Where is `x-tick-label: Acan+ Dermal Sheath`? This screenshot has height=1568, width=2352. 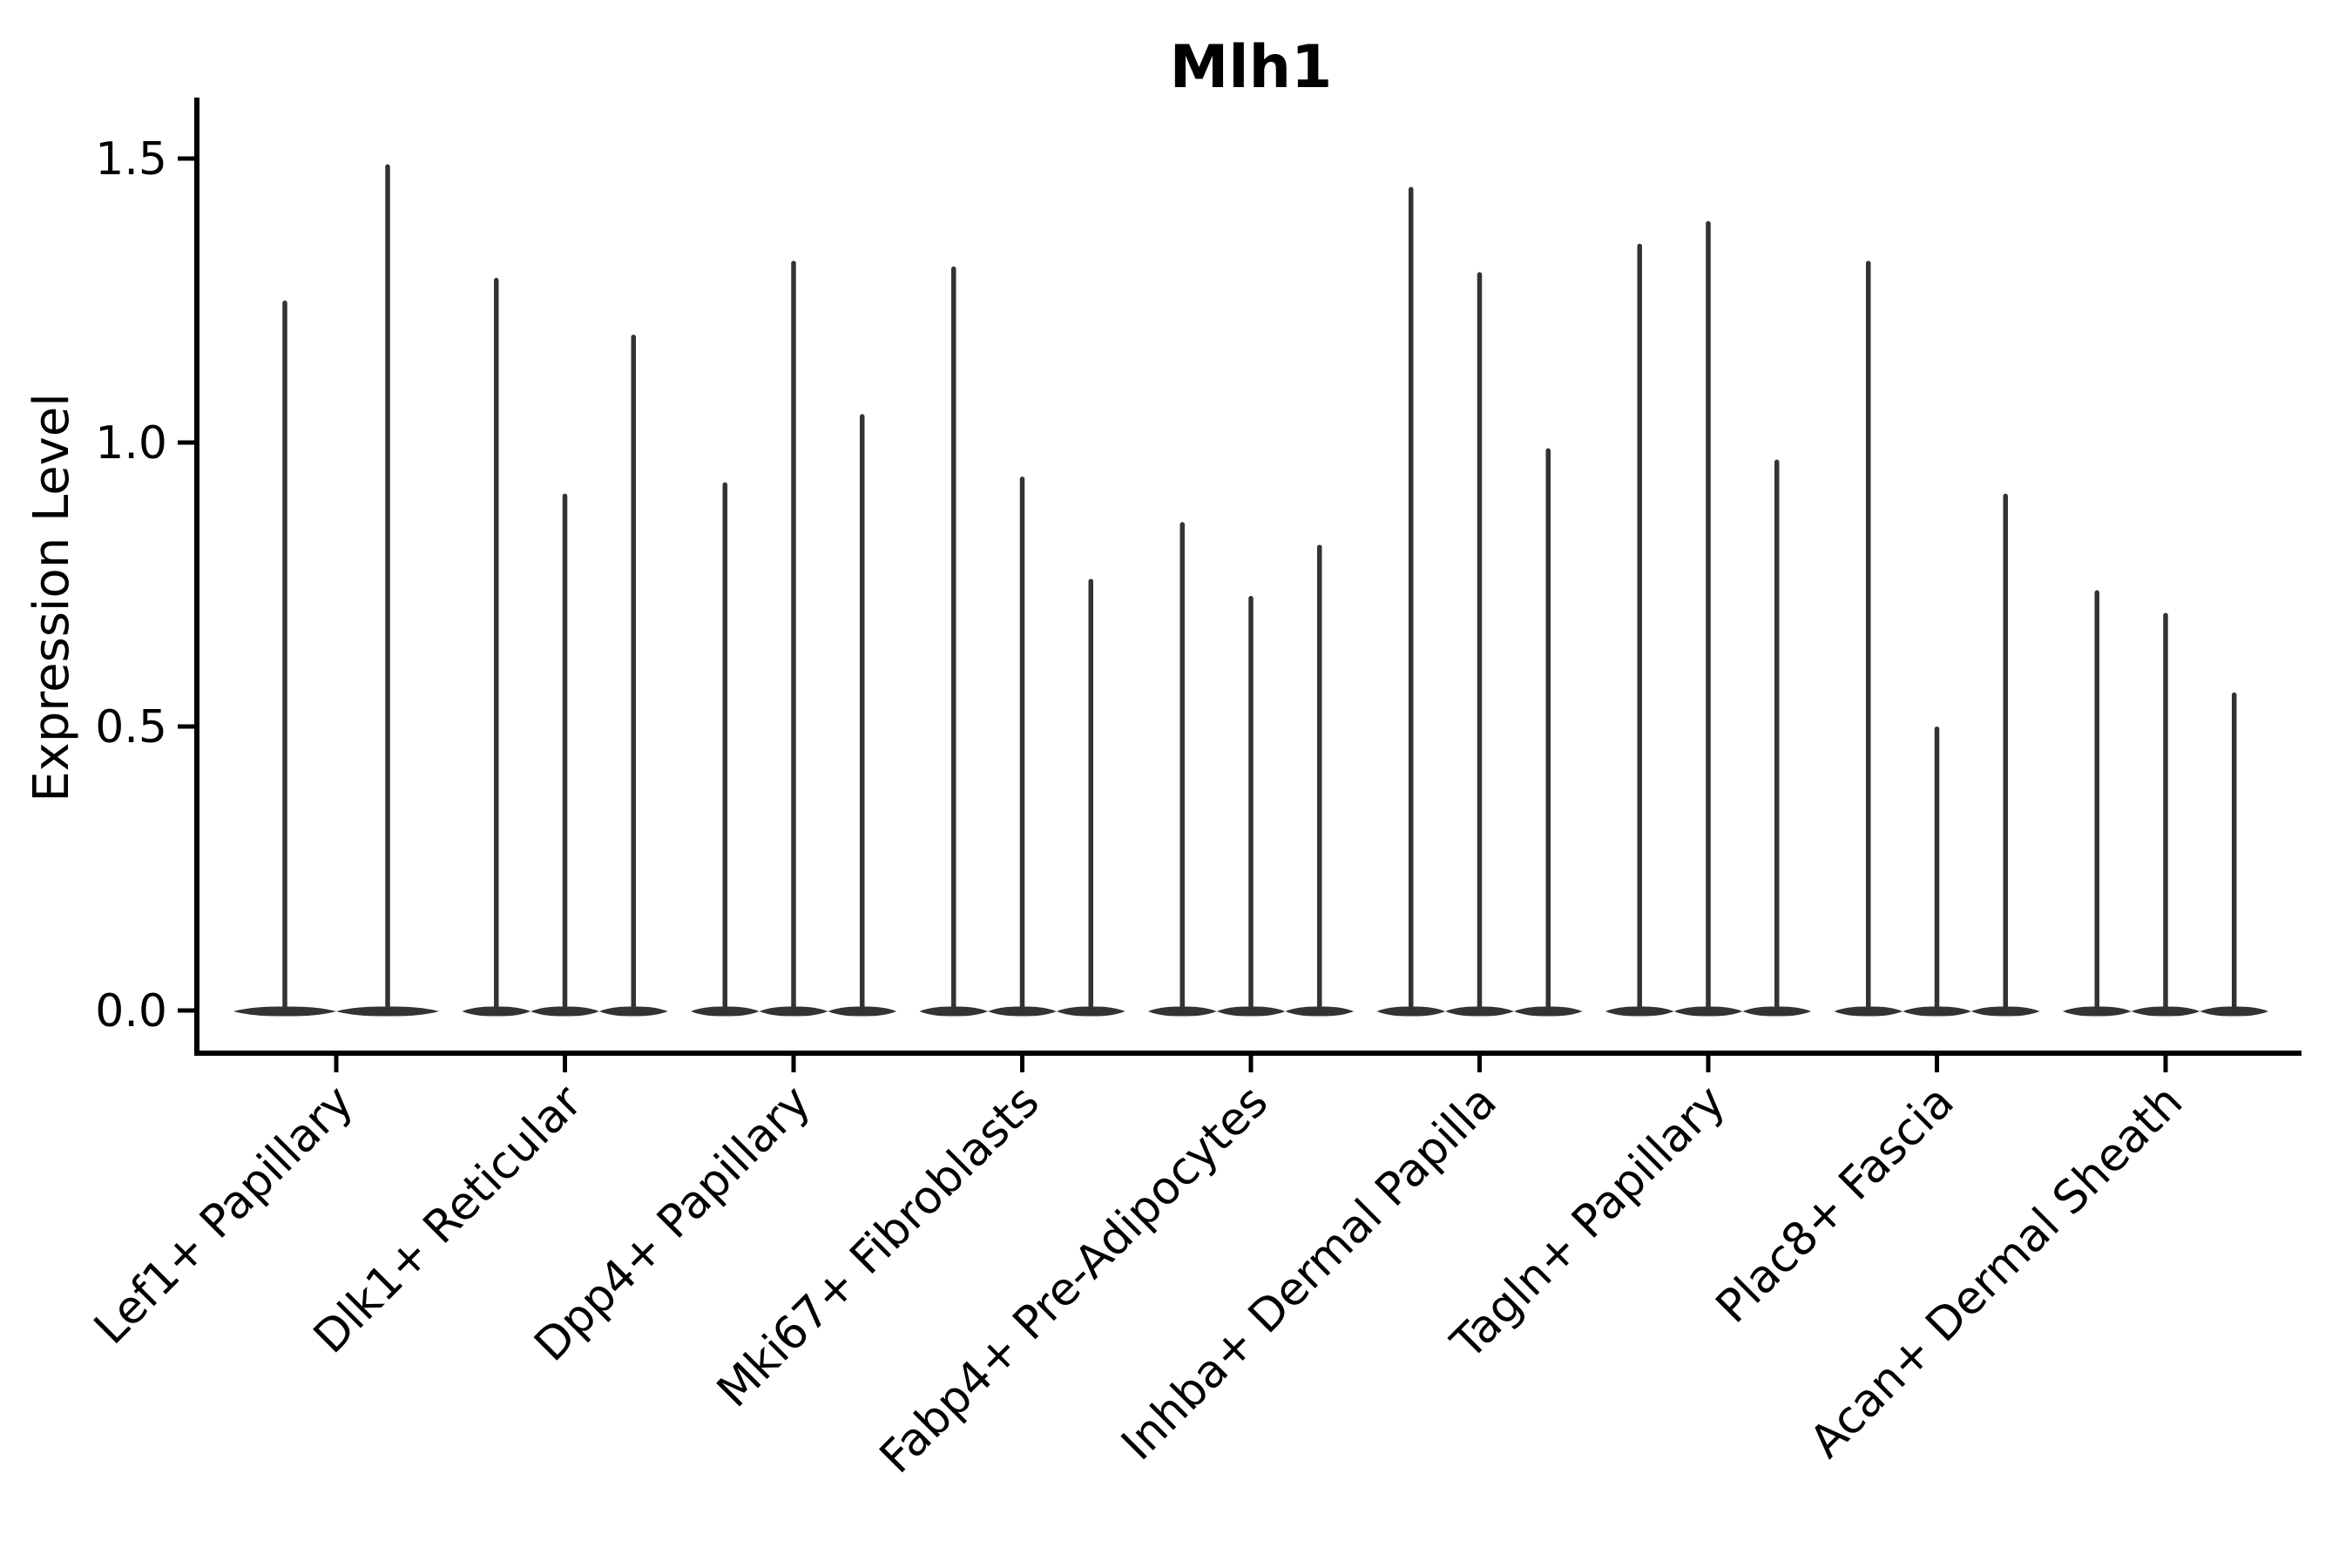
x-tick-label: Acan+ Dermal Sheath is located at coordinates (1997, 1272).